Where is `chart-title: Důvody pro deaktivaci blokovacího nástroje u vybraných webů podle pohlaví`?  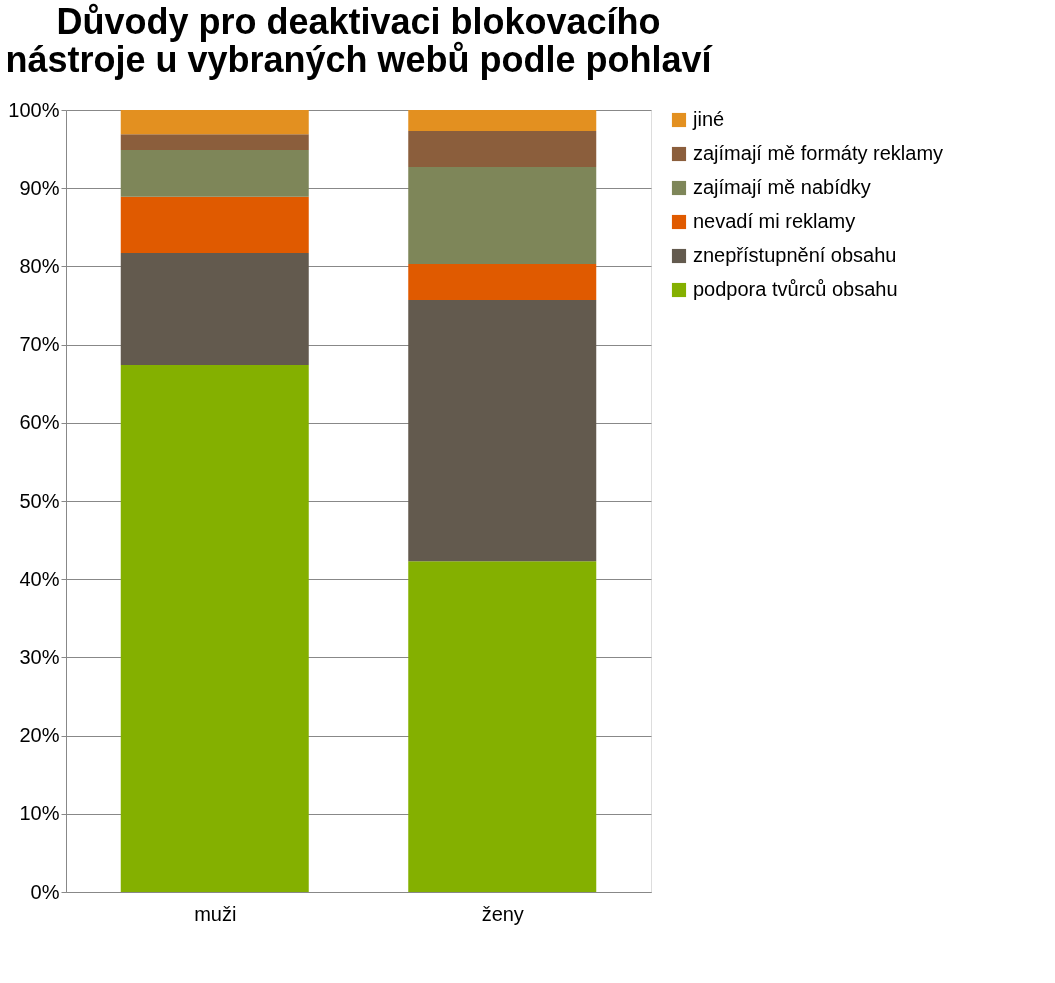 chart-title: Důvody pro deaktivaci blokovacího nástroje u vybraných webů podle pohlaví is located at coordinates (359, 40).